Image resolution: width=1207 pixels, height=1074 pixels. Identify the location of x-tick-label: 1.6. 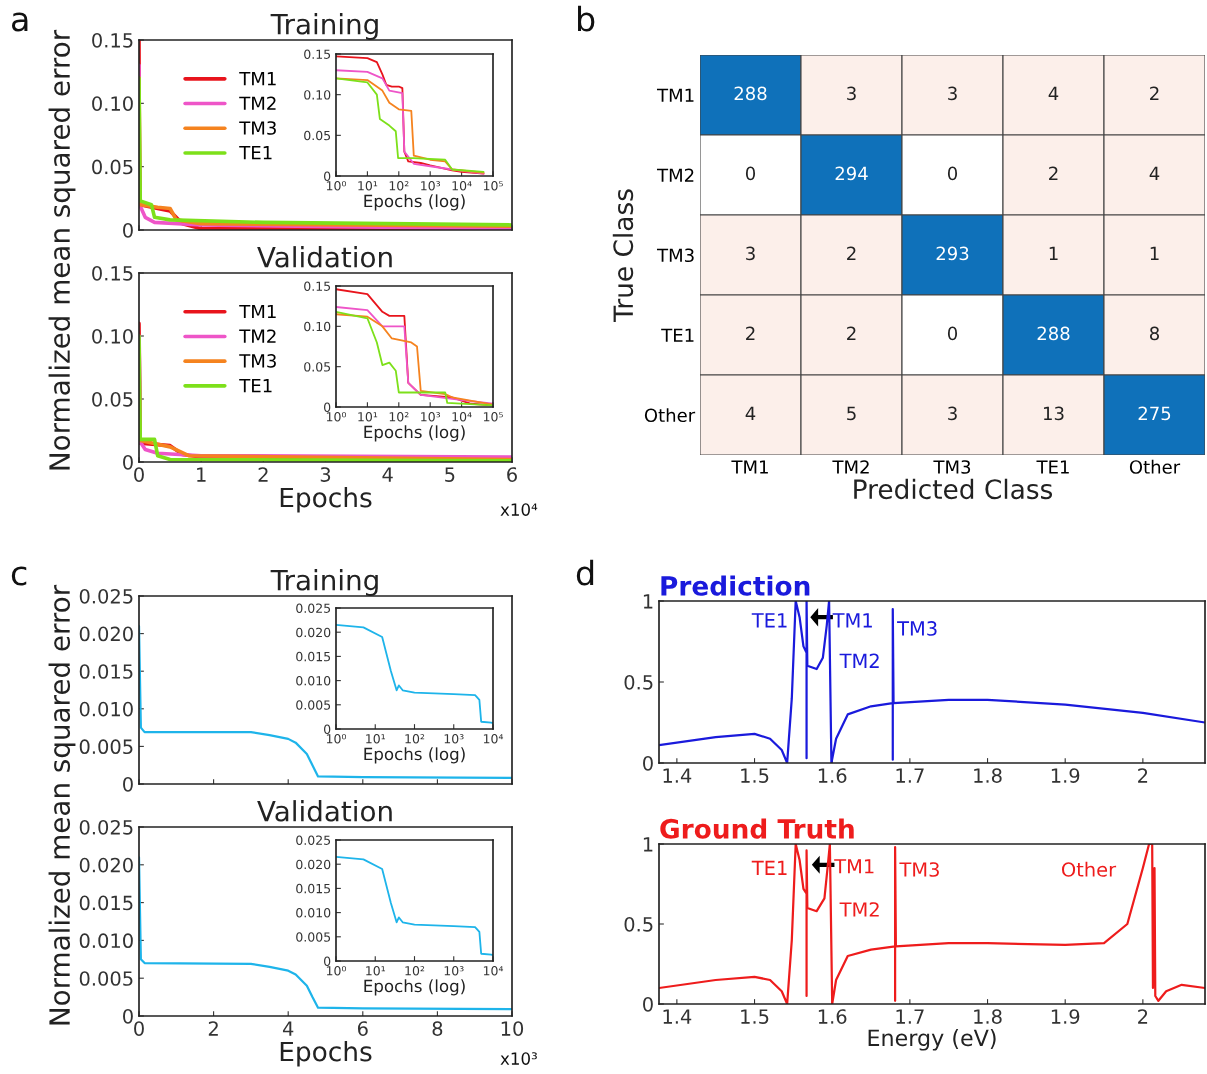
(832, 775).